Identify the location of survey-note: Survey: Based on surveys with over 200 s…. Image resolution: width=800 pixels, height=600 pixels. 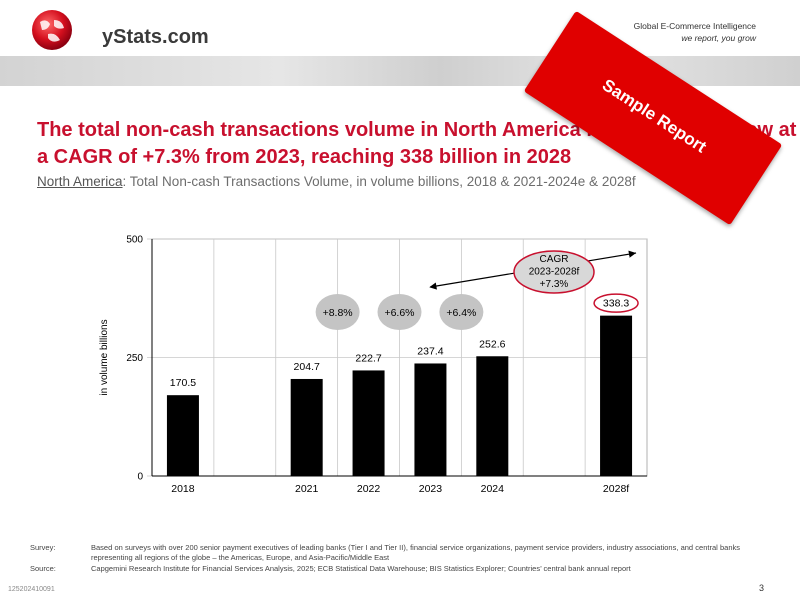
(385, 553).